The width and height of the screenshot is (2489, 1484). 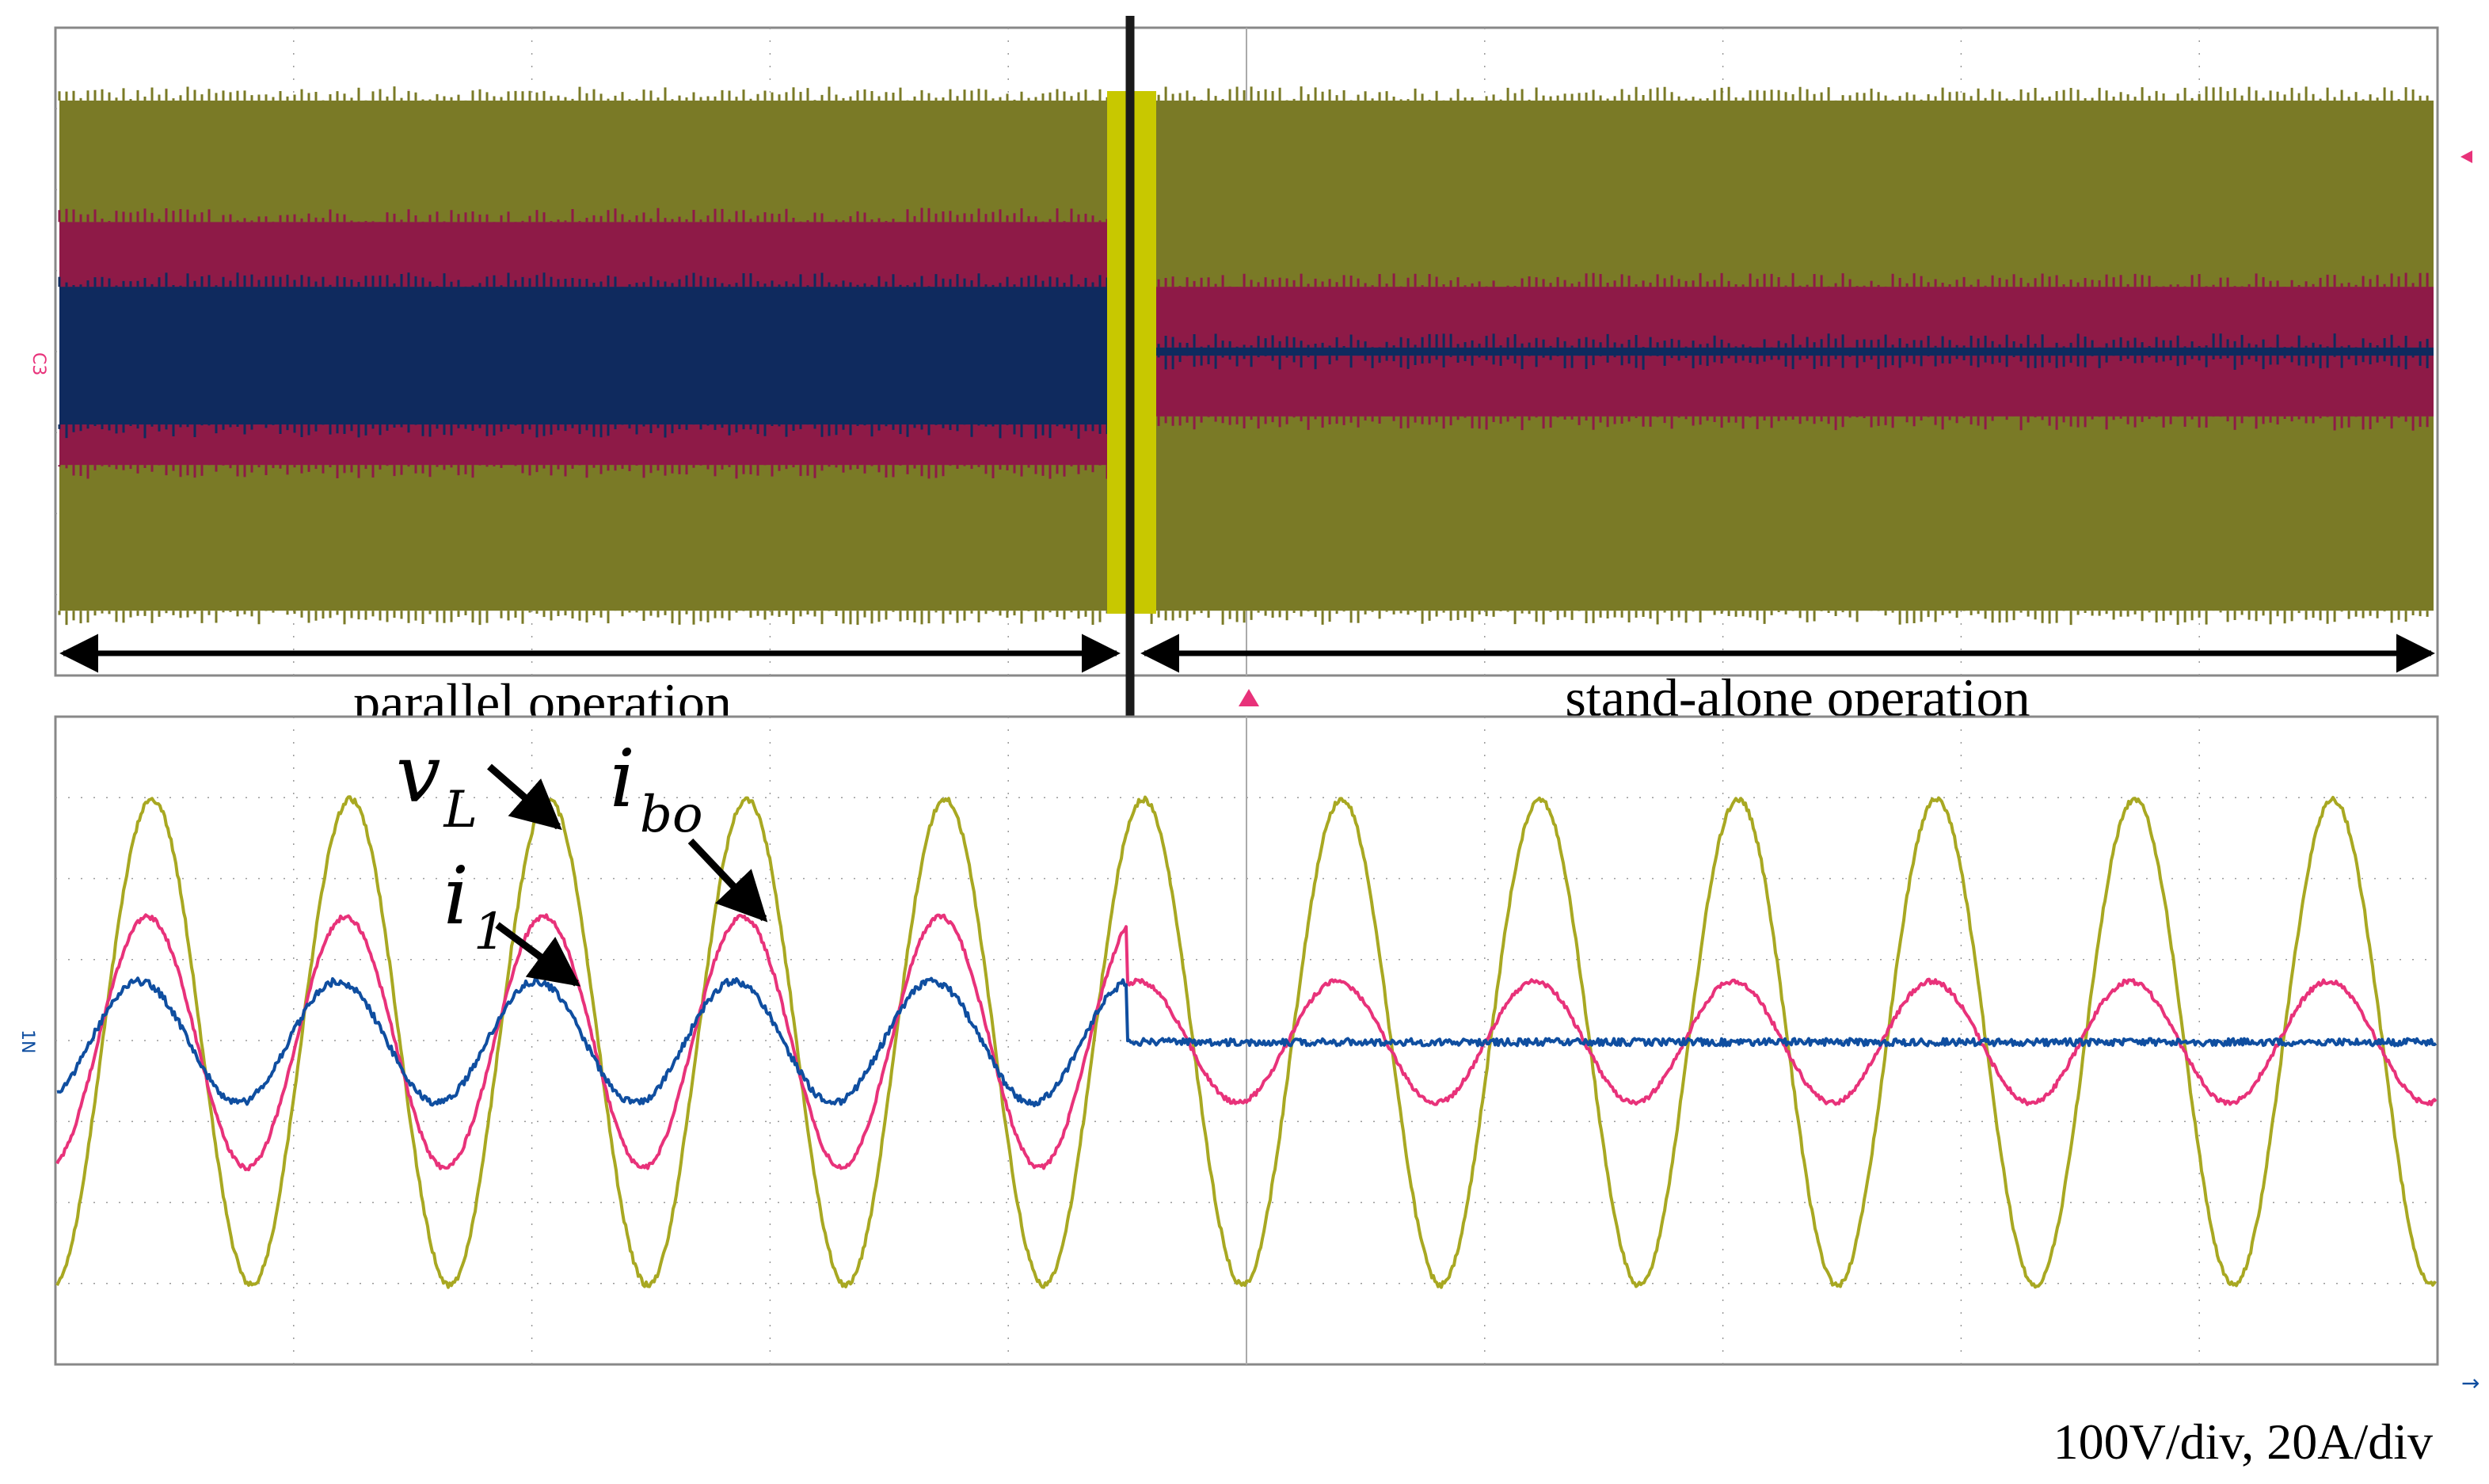 I want to click on ibo-main: i, so click(x=622, y=779).